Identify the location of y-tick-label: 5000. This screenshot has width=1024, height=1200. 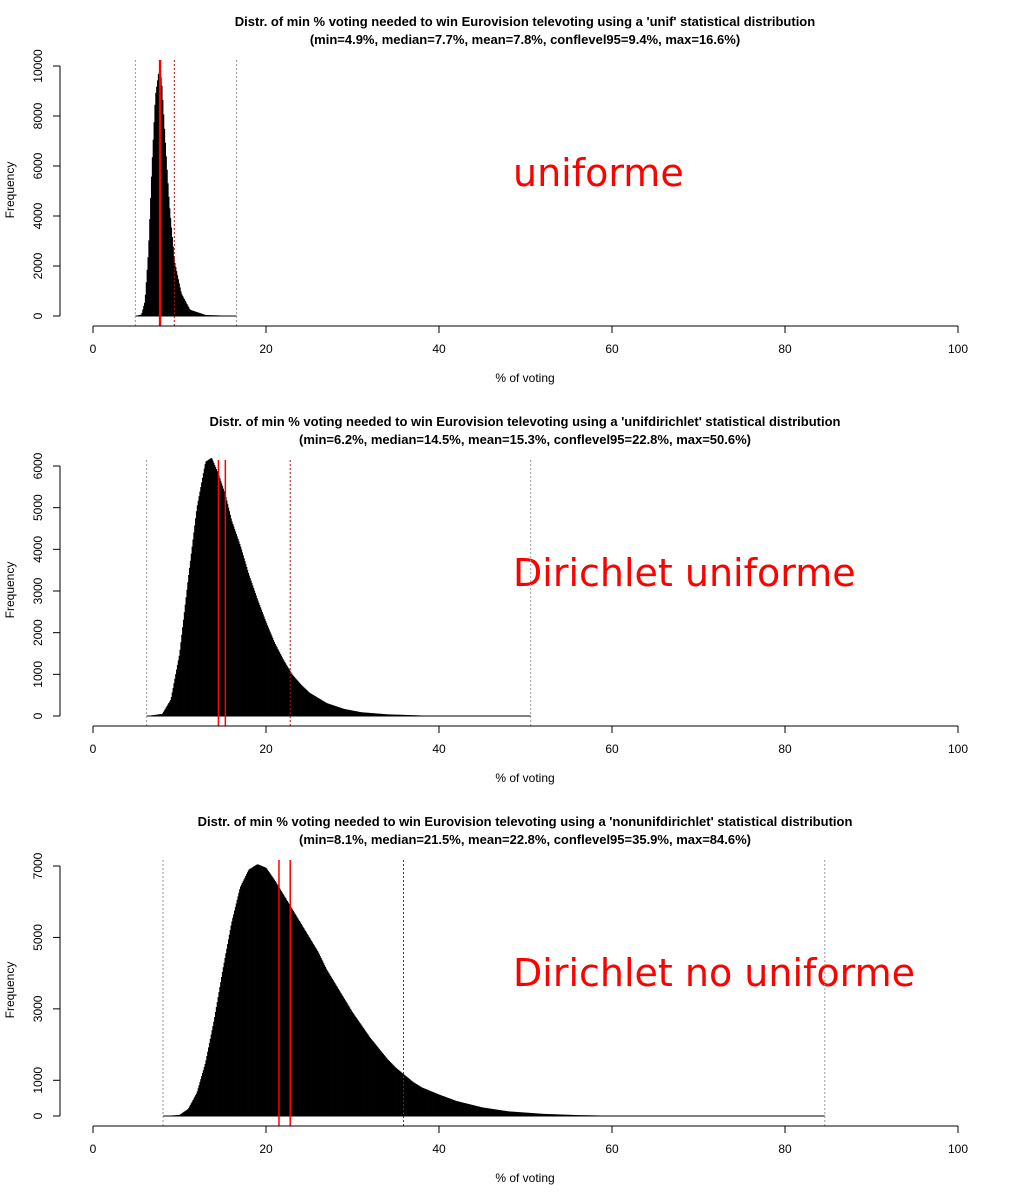
(38, 937).